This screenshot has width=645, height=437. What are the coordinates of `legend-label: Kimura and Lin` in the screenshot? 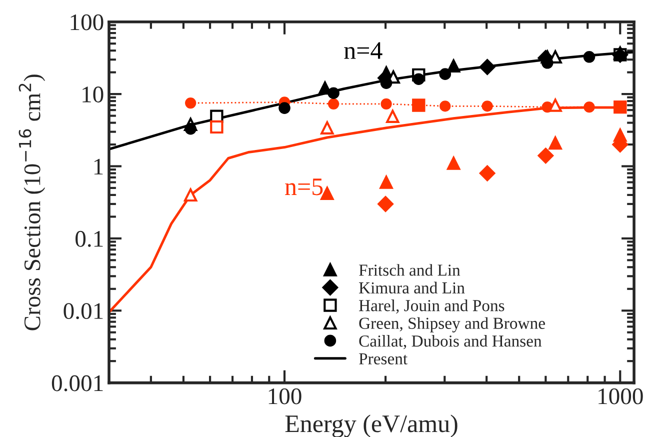 It's located at (412, 288).